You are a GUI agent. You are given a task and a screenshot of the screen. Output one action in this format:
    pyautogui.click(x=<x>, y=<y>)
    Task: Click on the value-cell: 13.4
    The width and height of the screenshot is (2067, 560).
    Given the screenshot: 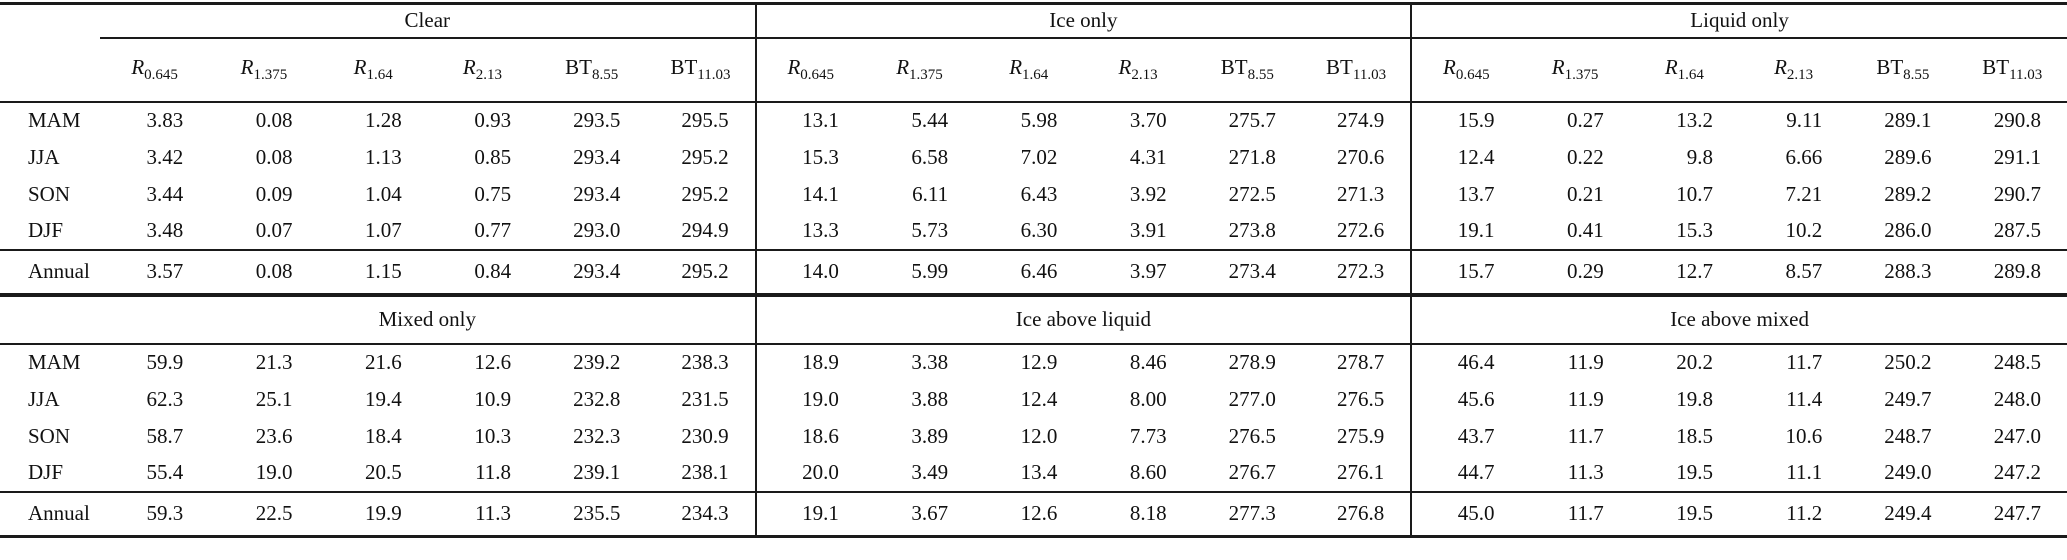 What is the action you would take?
    pyautogui.click(x=1039, y=472)
    